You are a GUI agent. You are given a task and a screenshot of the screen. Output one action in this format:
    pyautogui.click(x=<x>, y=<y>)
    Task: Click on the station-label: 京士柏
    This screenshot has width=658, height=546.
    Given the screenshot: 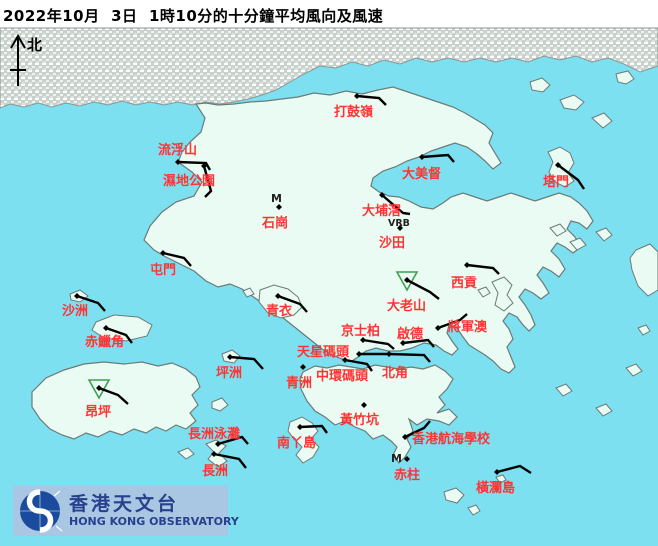 What is the action you would take?
    pyautogui.click(x=360, y=331)
    